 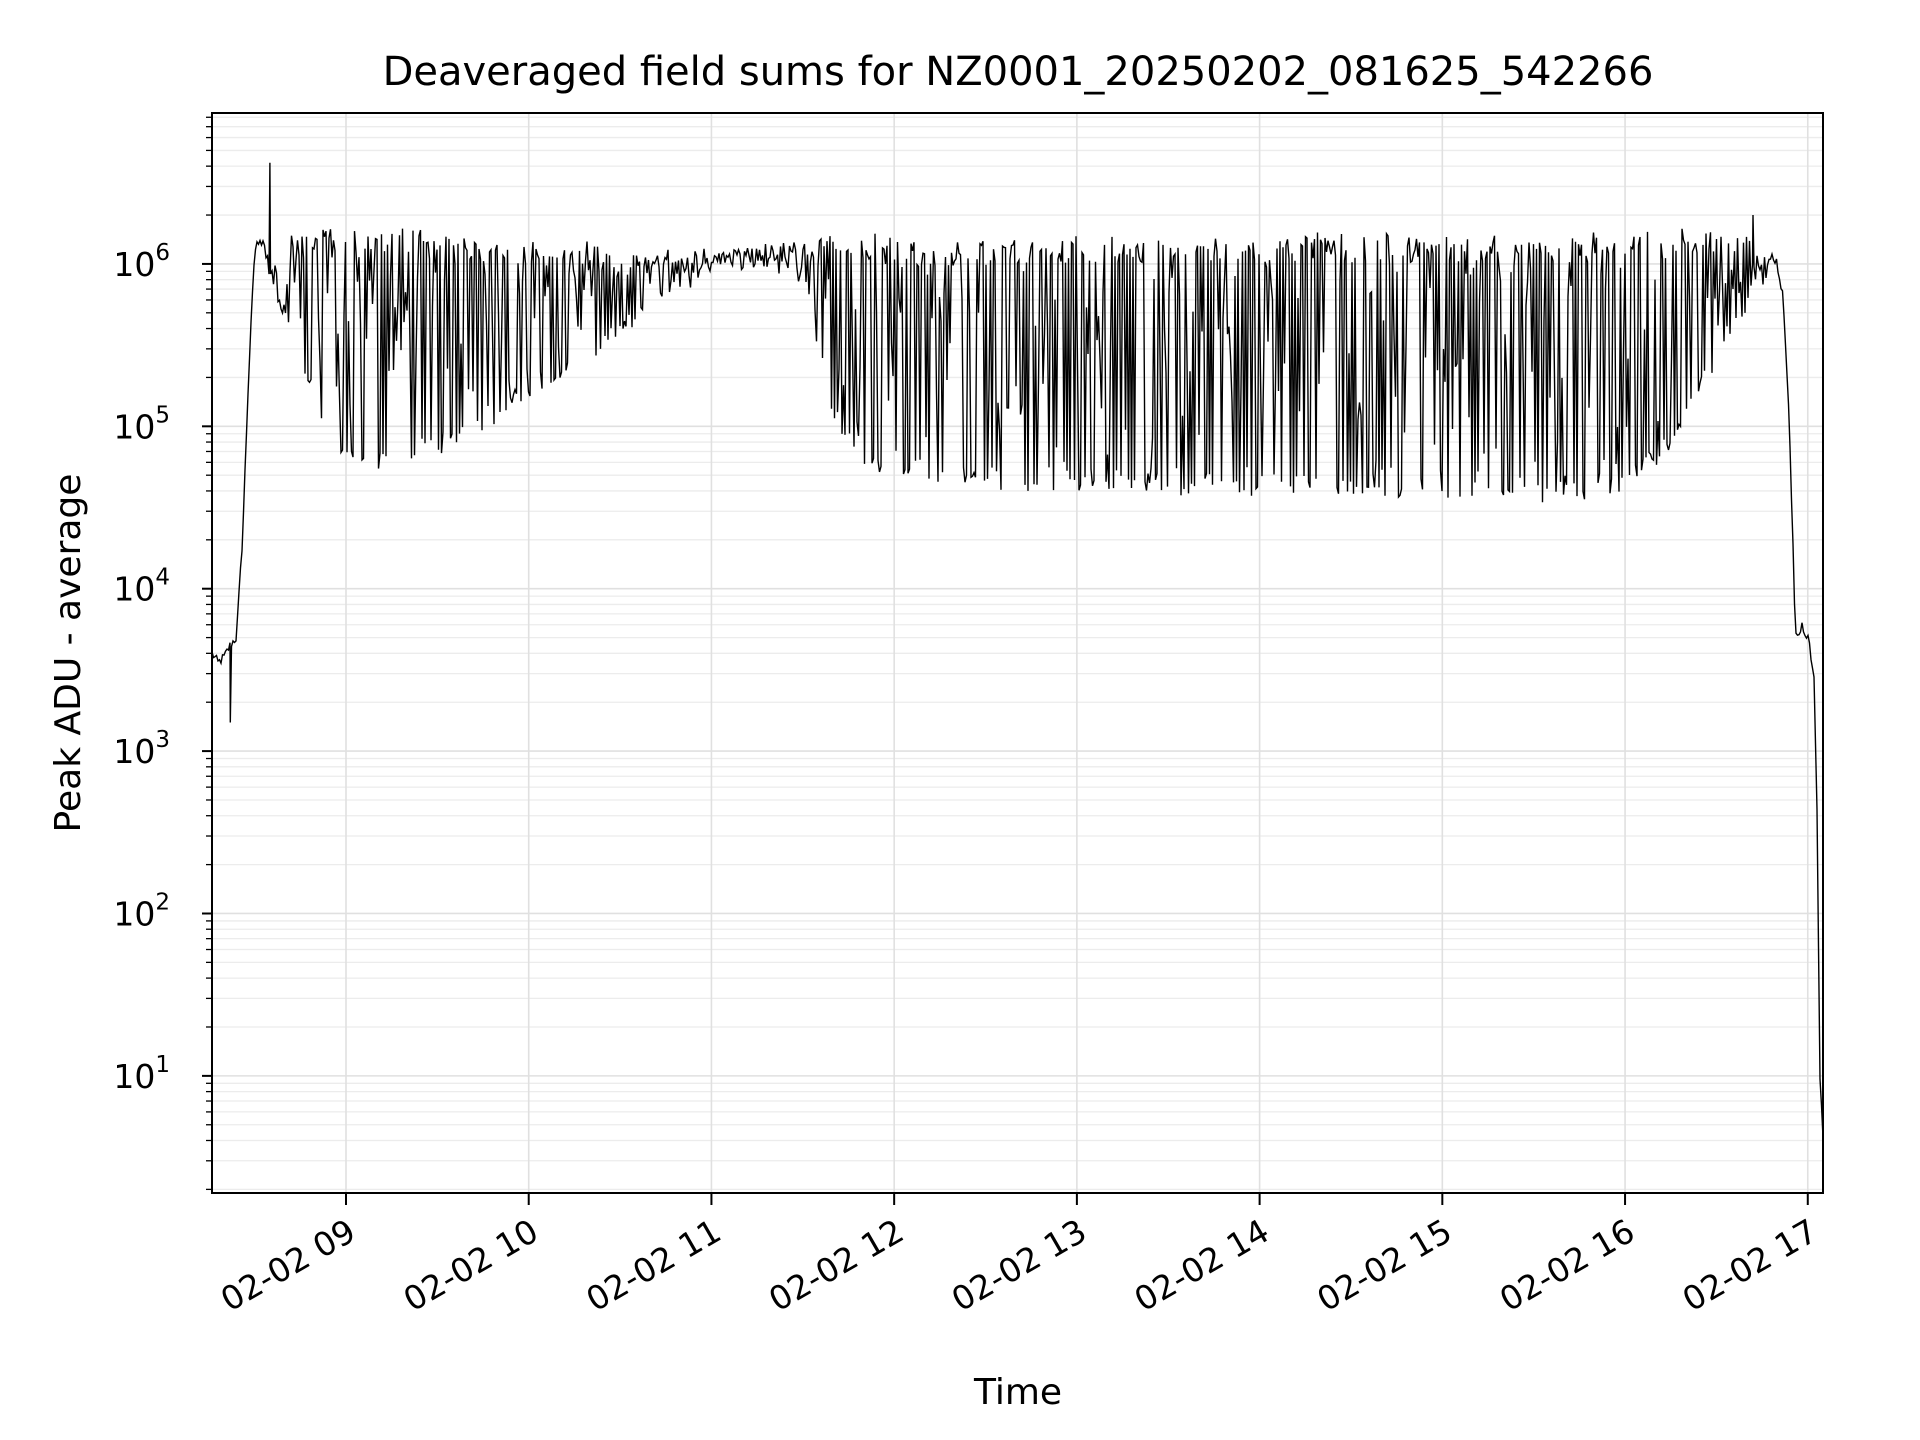 I want to click on y-tick-exponent: 4, so click(x=162, y=578).